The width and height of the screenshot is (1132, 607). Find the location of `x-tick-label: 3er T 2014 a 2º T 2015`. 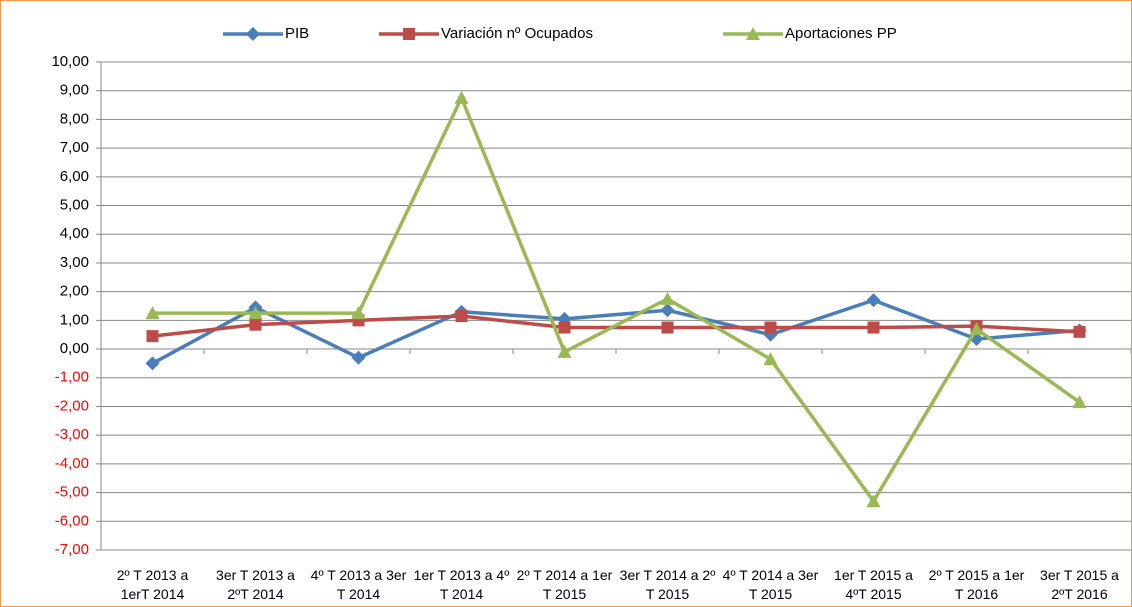

x-tick-label: 3er T 2014 a 2º T 2015 is located at coordinates (667, 584).